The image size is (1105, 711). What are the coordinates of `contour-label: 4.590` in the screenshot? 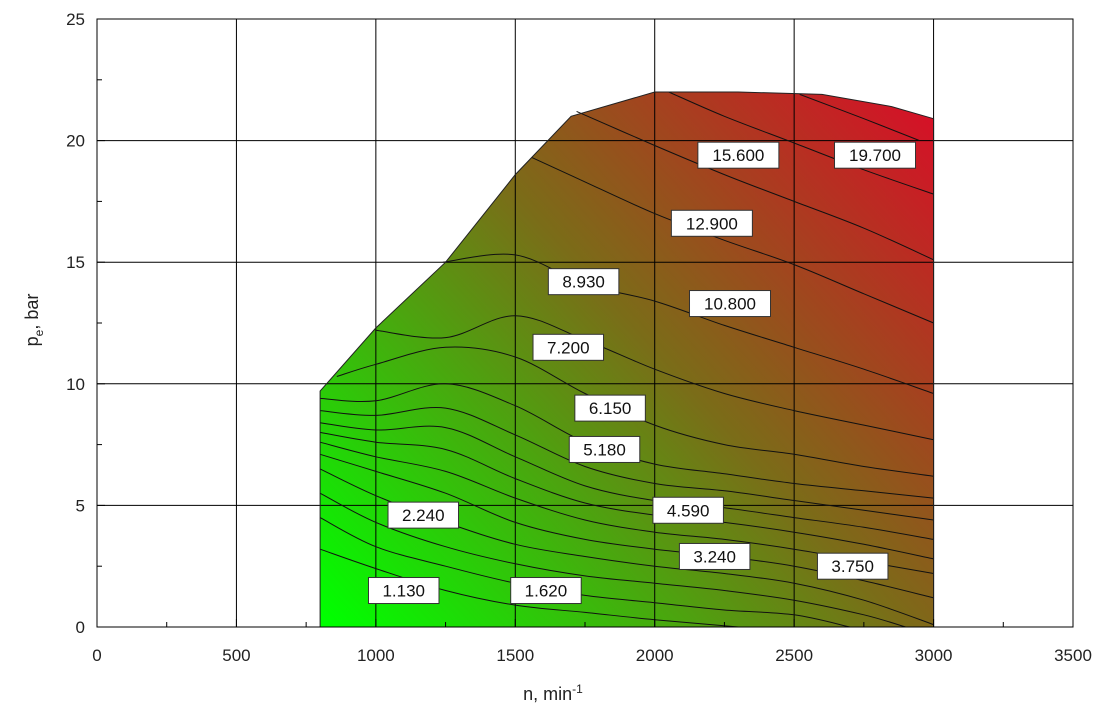 It's located at (688, 510).